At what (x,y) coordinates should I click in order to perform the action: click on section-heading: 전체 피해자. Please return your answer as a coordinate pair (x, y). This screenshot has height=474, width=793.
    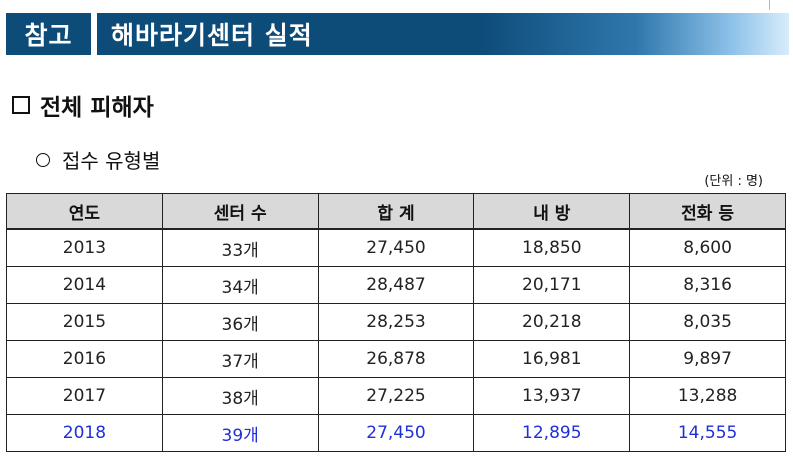
    Looking at the image, I should click on (83, 105).